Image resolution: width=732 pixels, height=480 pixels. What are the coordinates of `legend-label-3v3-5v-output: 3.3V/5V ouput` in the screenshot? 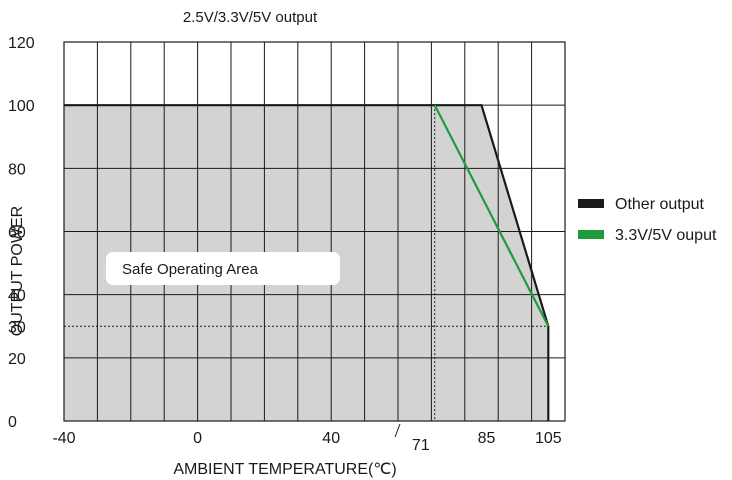 It's located at (666, 235).